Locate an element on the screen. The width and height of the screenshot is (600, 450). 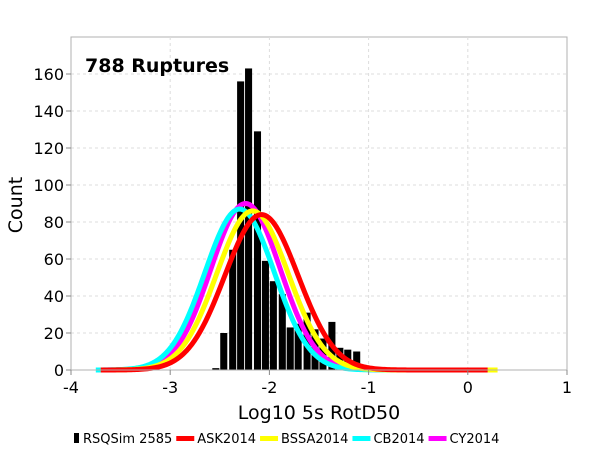
y-tick-label: 80 is located at coordinates (54, 222).